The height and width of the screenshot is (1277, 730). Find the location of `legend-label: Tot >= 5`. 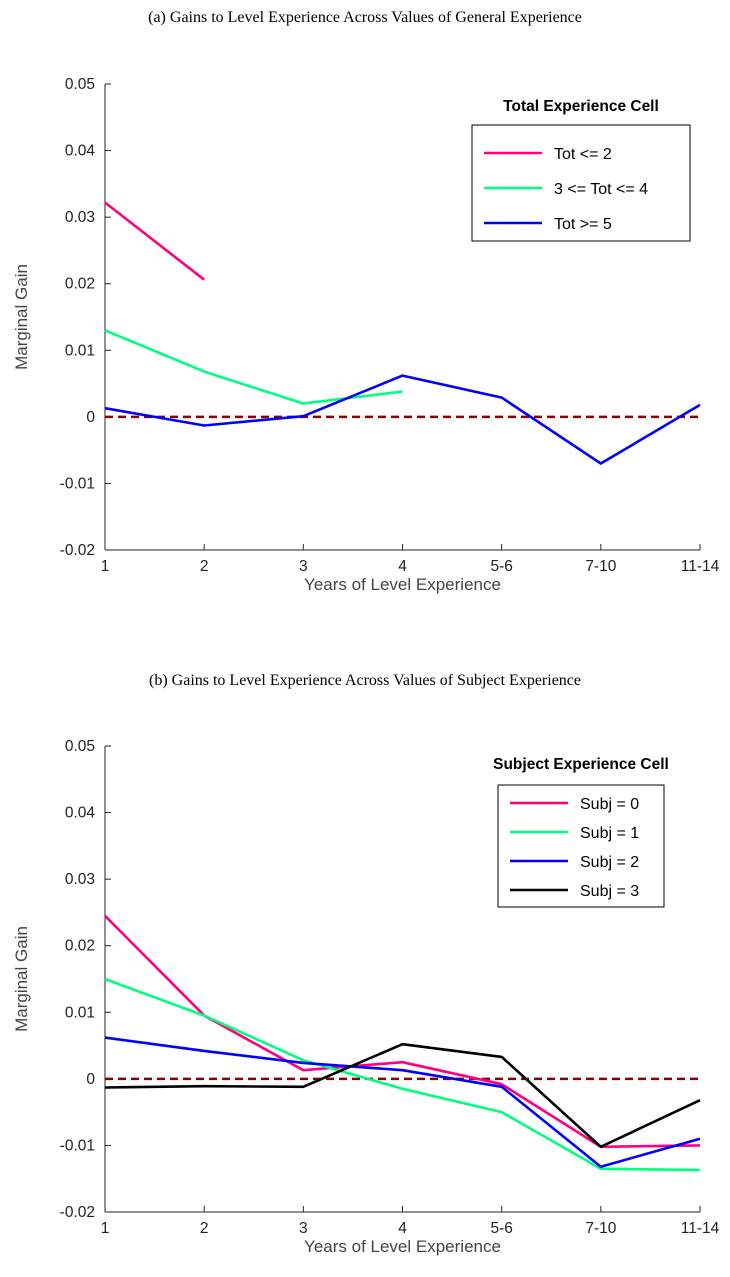

legend-label: Tot >= 5 is located at coordinates (583, 224).